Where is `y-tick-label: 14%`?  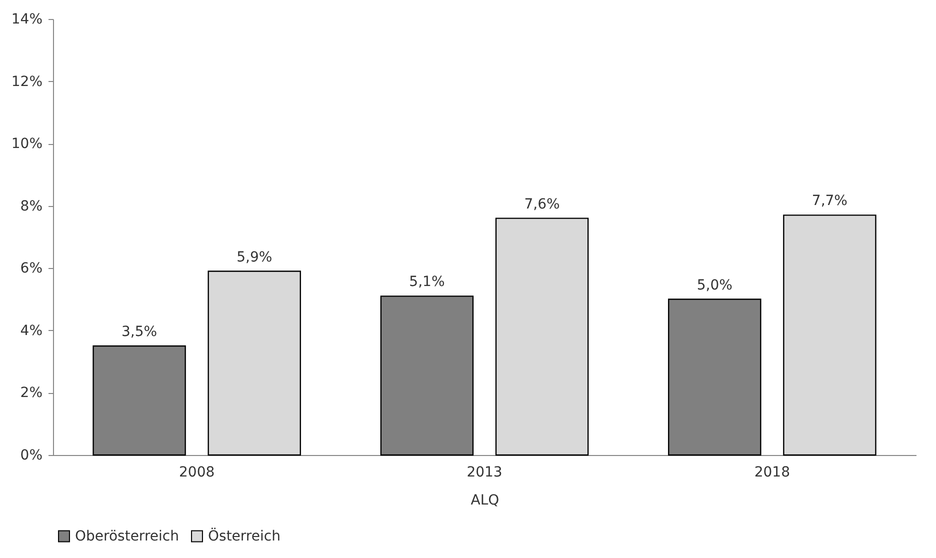 y-tick-label: 14% is located at coordinates (26, 20).